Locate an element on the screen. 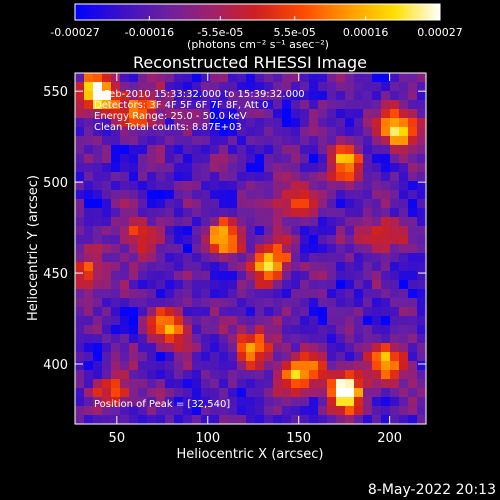 The image size is (500, 500). y-tick-label: 500 is located at coordinates (55, 183).